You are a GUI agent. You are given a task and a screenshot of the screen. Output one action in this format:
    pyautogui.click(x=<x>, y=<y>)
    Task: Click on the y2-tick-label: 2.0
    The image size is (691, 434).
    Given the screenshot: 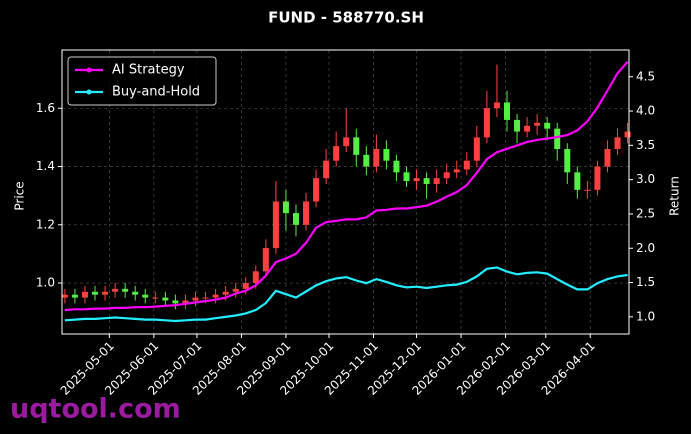 What is the action you would take?
    pyautogui.click(x=645, y=248)
    